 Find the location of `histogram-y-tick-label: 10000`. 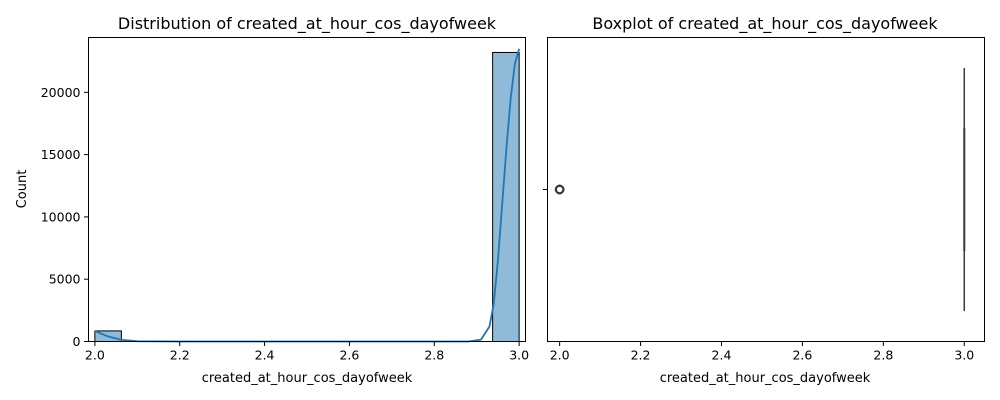

histogram-y-tick-label: 10000 is located at coordinates (61, 216).